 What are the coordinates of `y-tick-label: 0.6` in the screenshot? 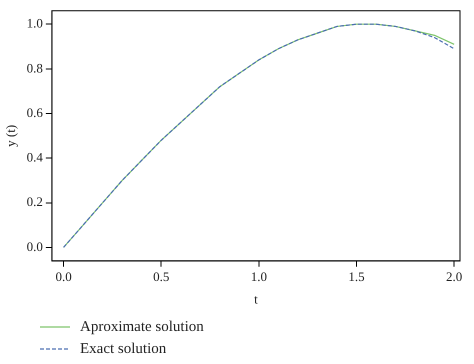 It's located at (35, 112).